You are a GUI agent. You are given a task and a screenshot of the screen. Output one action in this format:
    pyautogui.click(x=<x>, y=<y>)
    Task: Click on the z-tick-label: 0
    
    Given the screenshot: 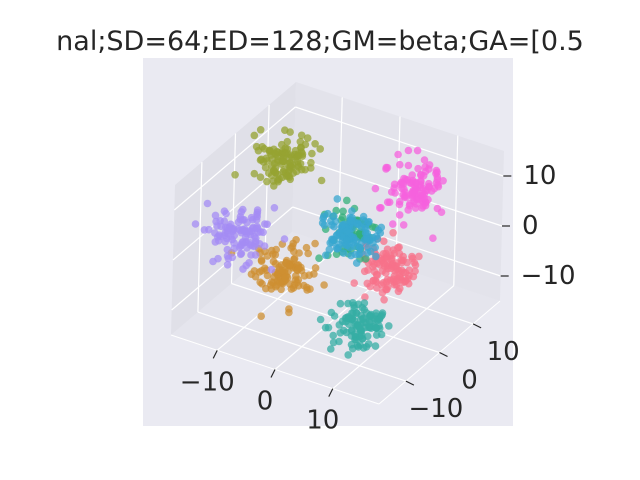 What is the action you would take?
    pyautogui.click(x=530, y=226)
    